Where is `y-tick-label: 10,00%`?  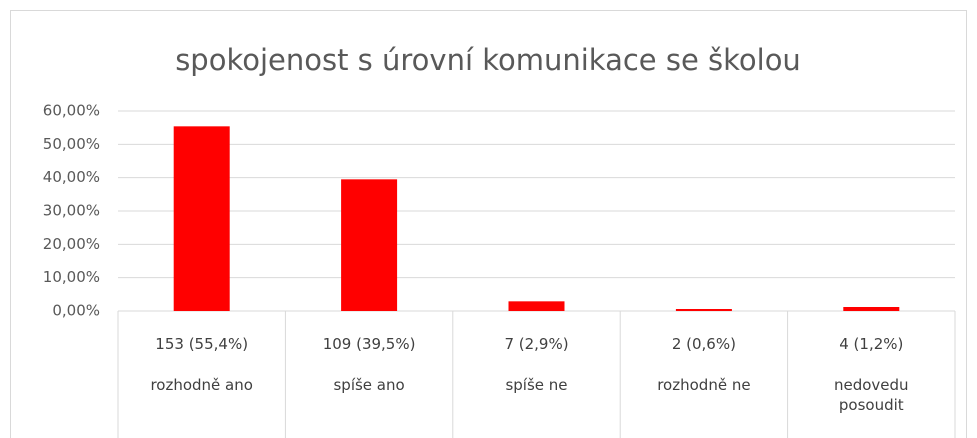 y-tick-label: 10,00% is located at coordinates (71, 277).